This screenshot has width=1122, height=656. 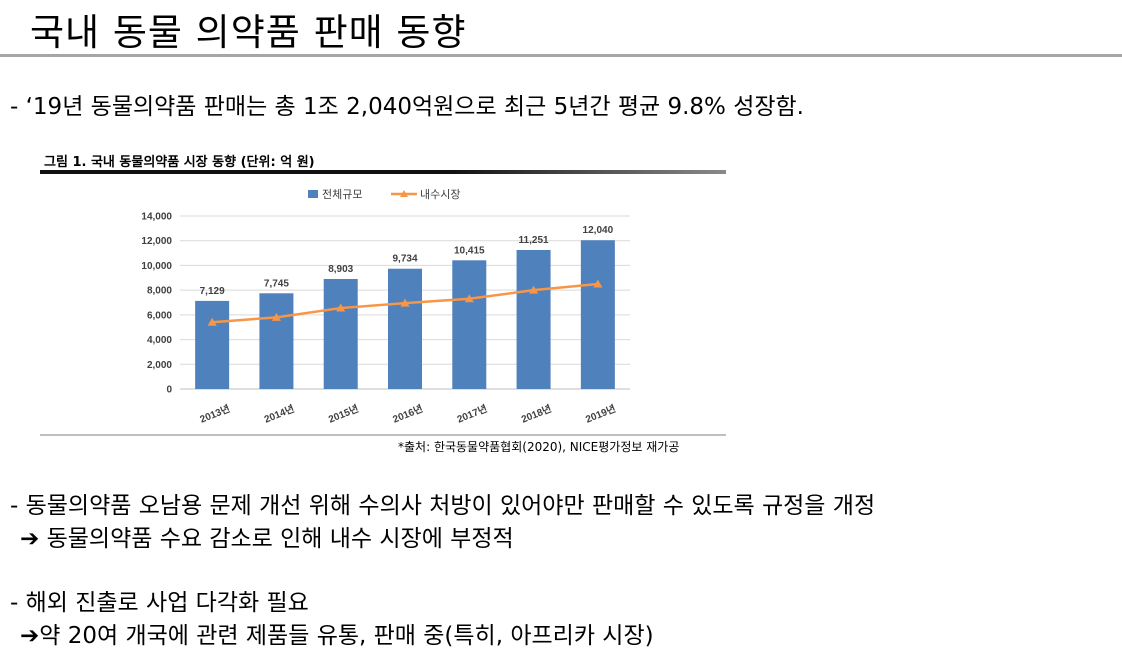 I want to click on bar-data-label: 12,040, so click(x=598, y=230).